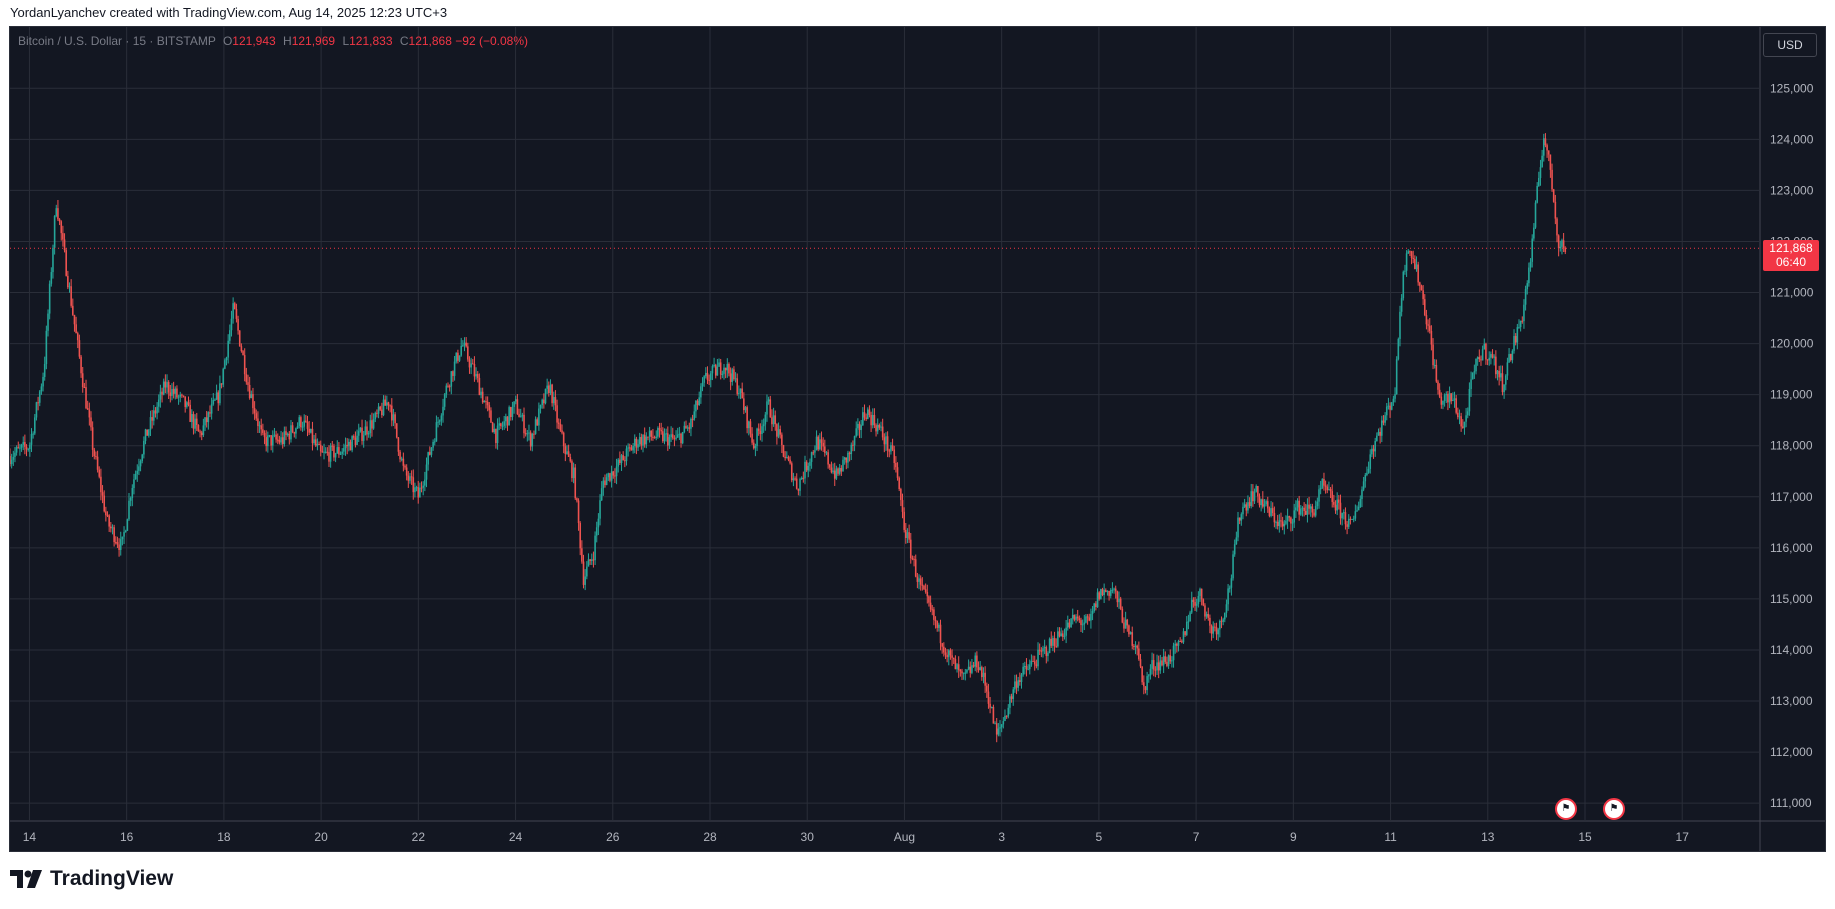  What do you see at coordinates (1790, 45) in the screenshot?
I see `currency-button: USD` at bounding box center [1790, 45].